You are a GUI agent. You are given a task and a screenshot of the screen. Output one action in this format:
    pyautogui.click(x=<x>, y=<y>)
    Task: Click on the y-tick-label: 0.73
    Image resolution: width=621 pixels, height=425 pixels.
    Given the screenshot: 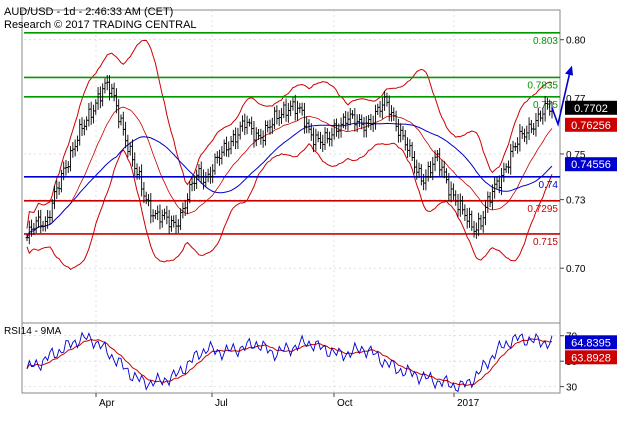 What is the action you would take?
    pyautogui.click(x=576, y=201)
    